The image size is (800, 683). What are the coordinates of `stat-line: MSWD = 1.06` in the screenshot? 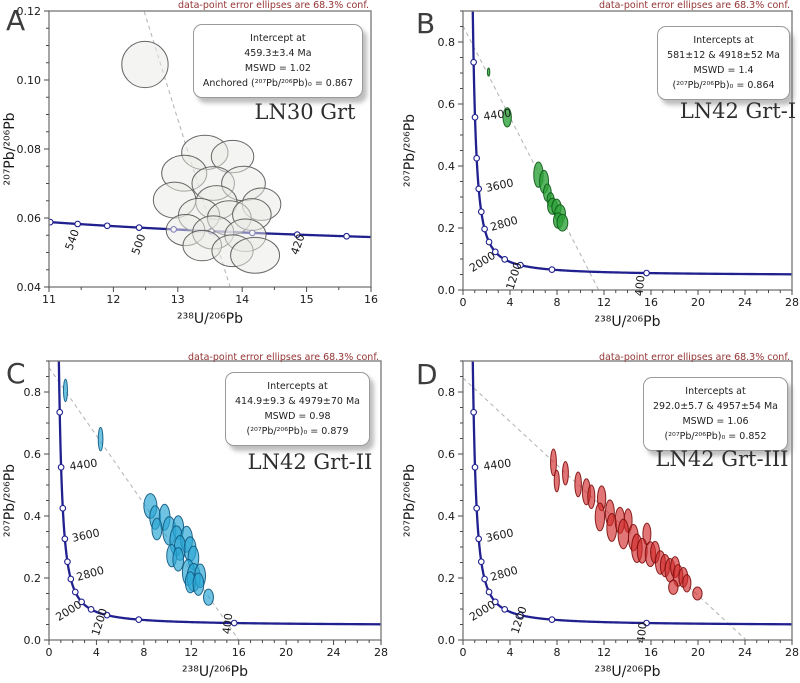 It's located at (715, 421).